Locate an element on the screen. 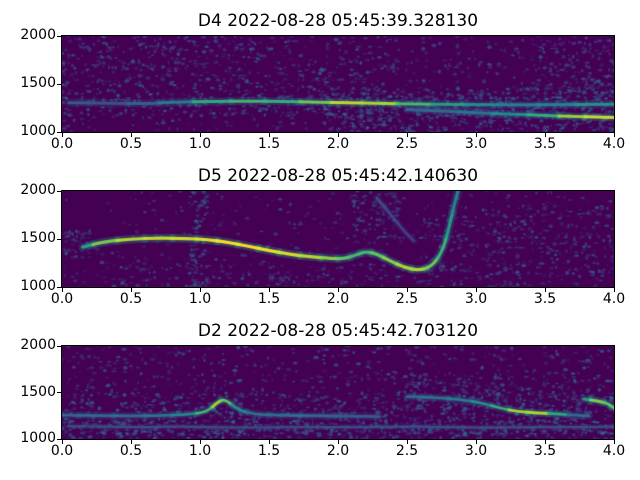 Image resolution: width=640 pixels, height=480 pixels. plot-title: D4 2022-08-28 05:45:39.328130 is located at coordinates (338, 21).